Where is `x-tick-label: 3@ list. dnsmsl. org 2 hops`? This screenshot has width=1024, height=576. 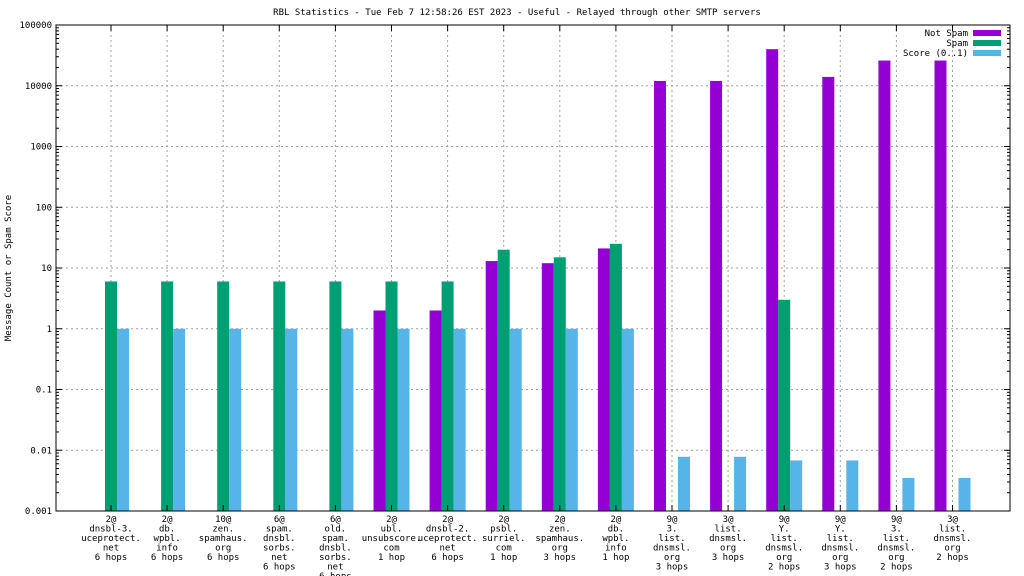 x-tick-label: 3@ list. dnsmsl. org 2 hops is located at coordinates (953, 539).